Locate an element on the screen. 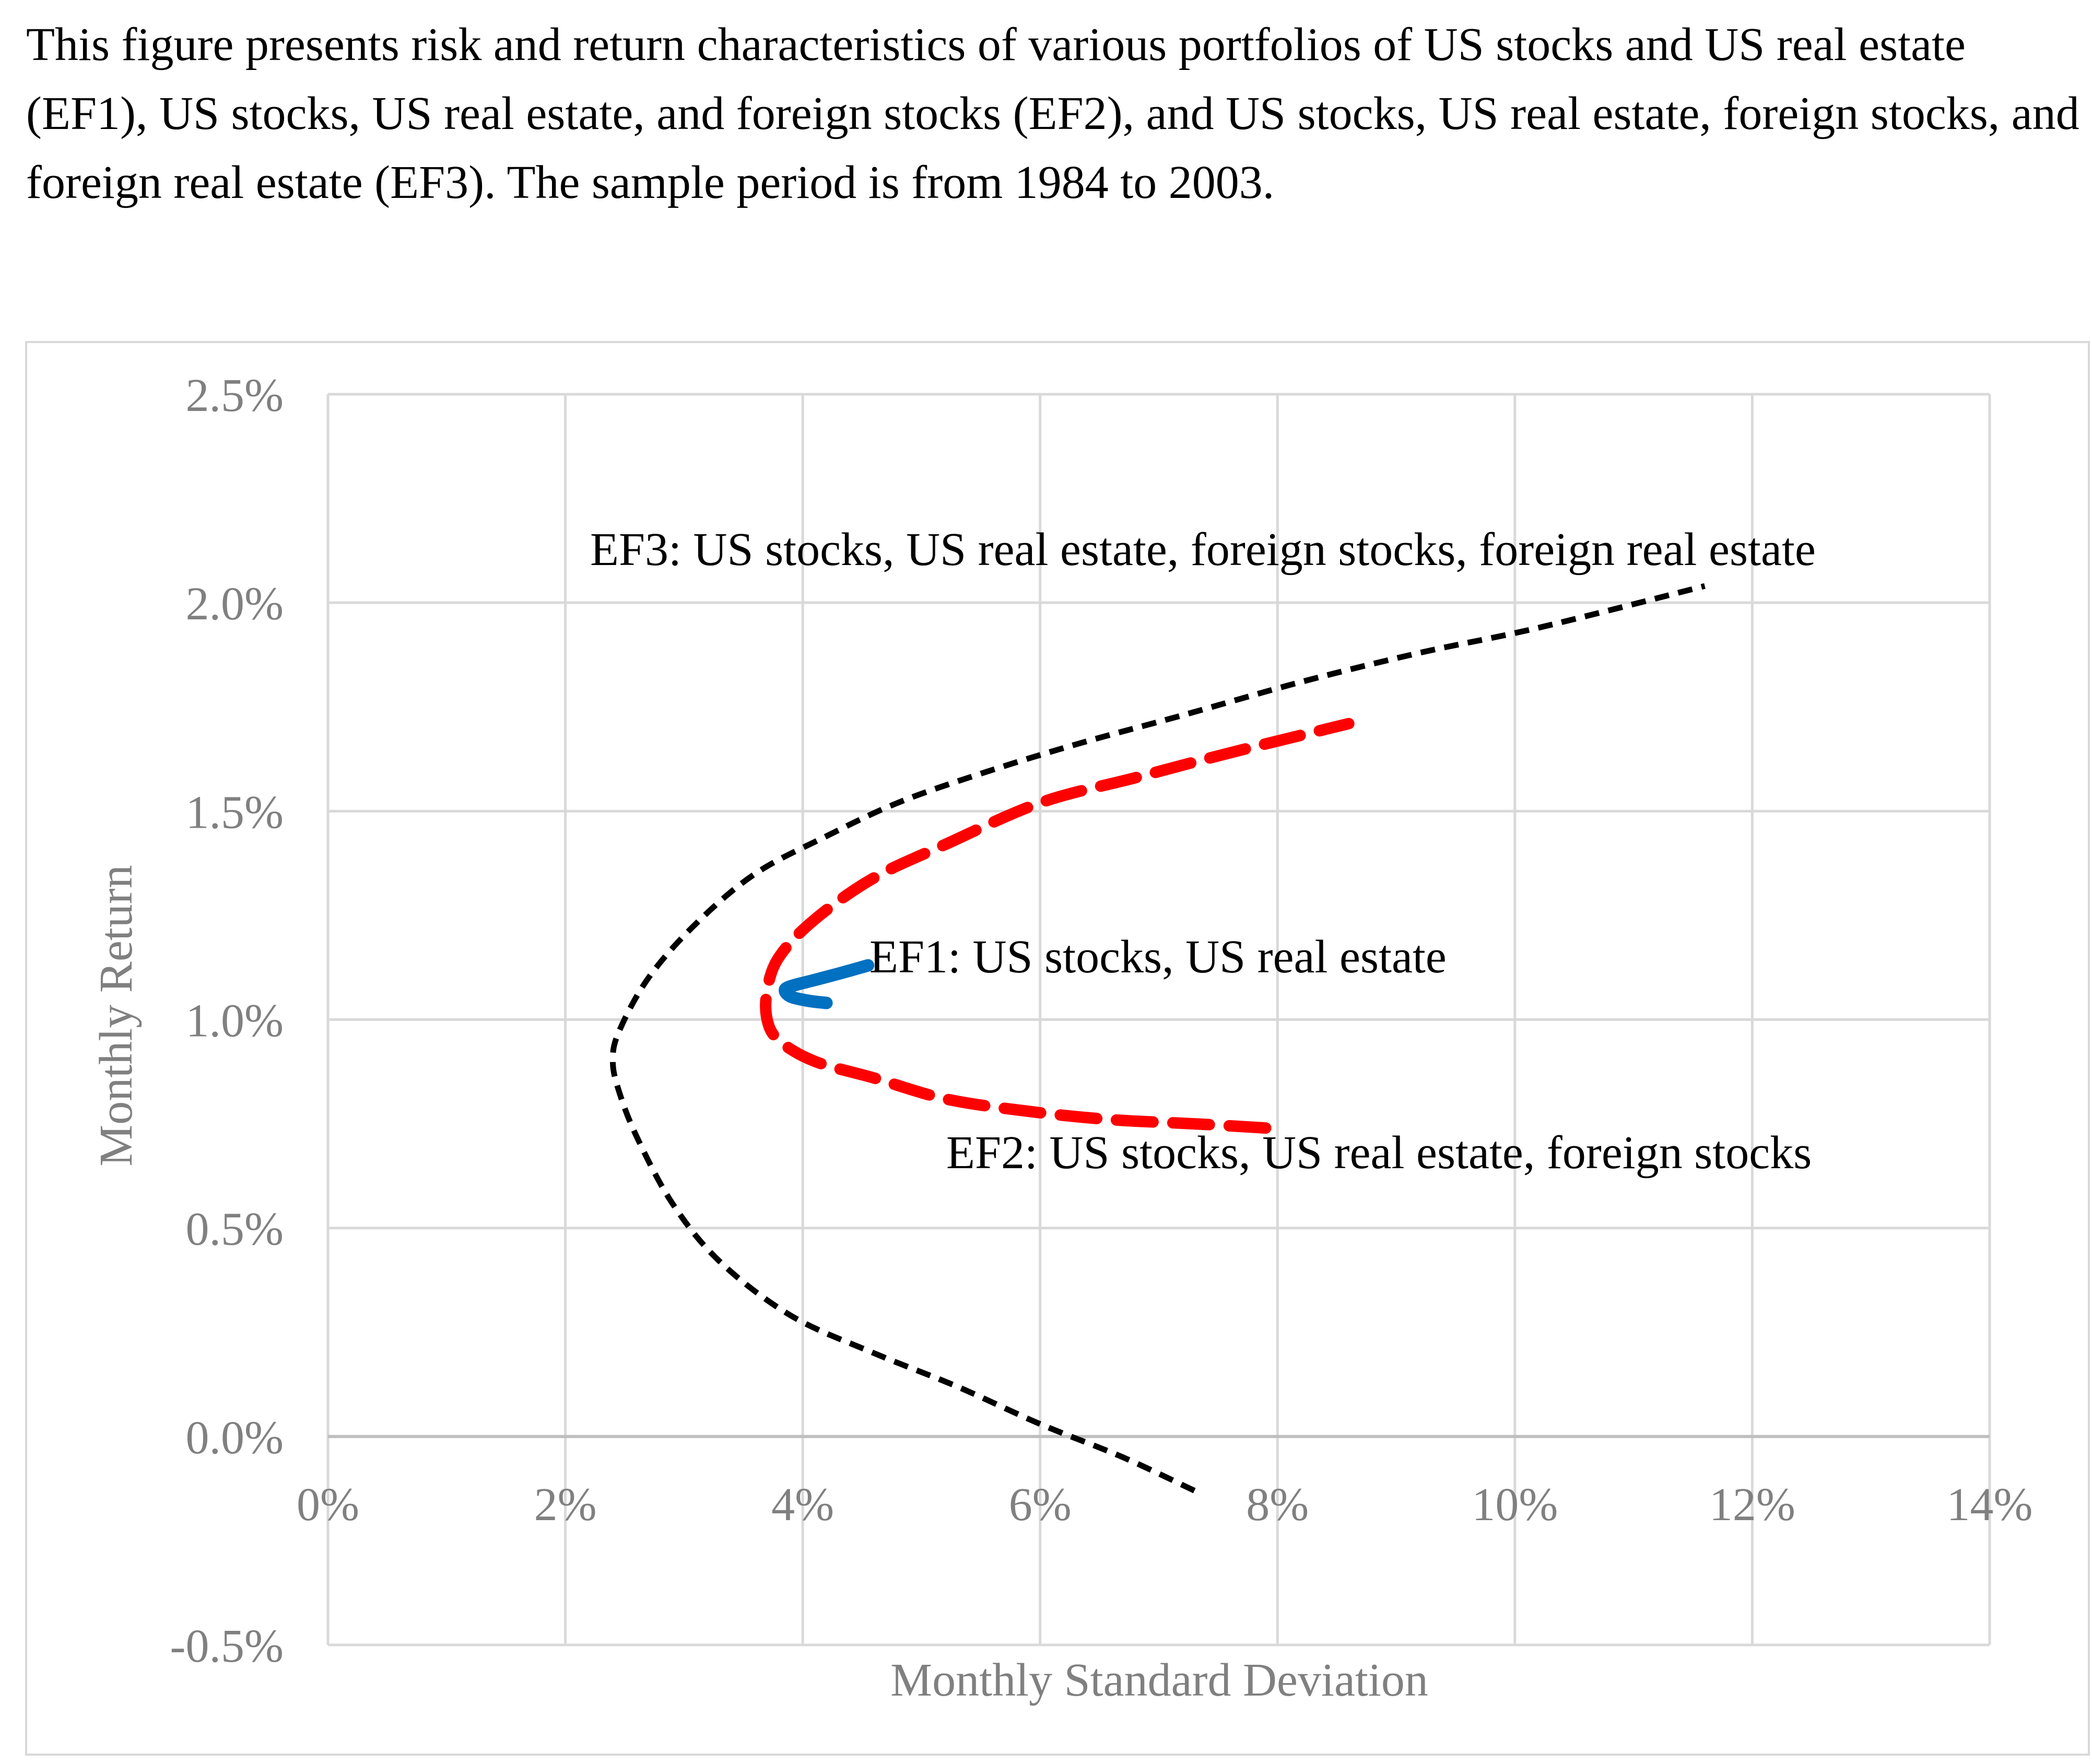  x-tick-label: 0% is located at coordinates (328, 1505).